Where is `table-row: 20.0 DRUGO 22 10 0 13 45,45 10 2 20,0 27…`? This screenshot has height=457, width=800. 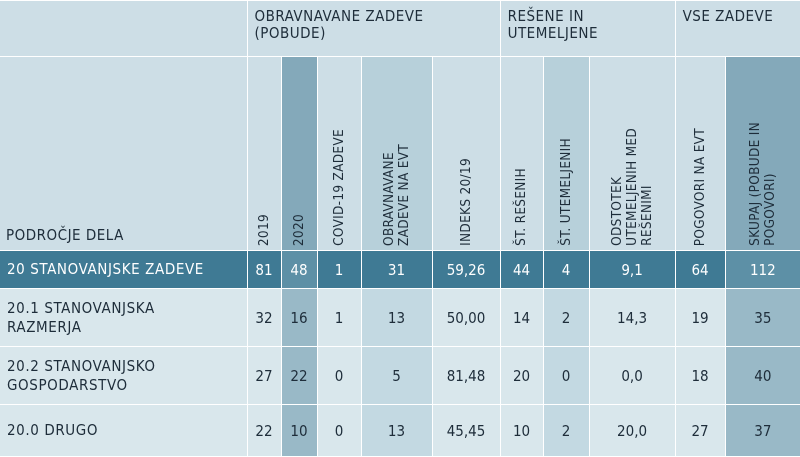 table-row: 20.0 DRUGO 22 10 0 13 45,45 10 2 20,0 27… is located at coordinates (400, 430).